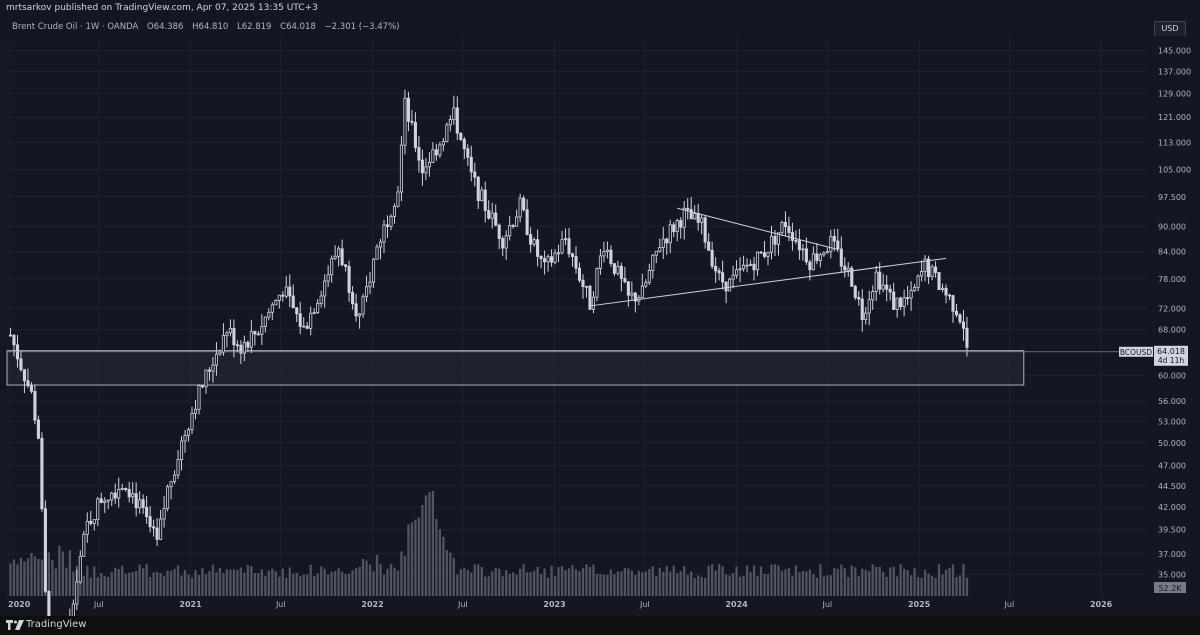 The width and height of the screenshot is (1200, 635). Describe the element at coordinates (1172, 443) in the screenshot. I see `y-tick-label: 50.000` at that location.